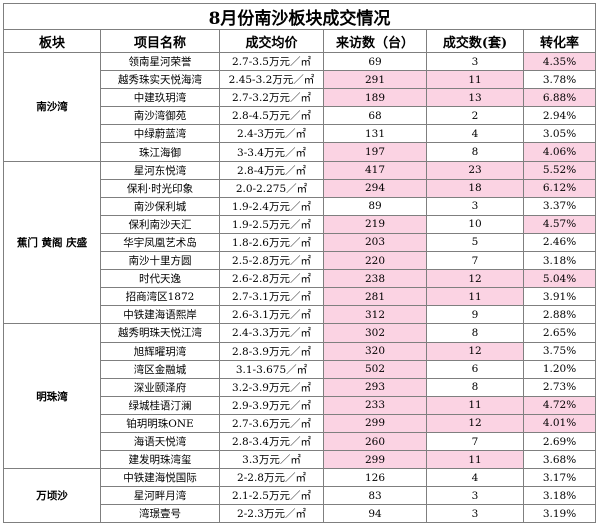 This screenshot has height=523, width=600. What do you see at coordinates (271, 152) in the screenshot?
I see `avg-price-cell: 3-3.4万元／㎡` at bounding box center [271, 152].